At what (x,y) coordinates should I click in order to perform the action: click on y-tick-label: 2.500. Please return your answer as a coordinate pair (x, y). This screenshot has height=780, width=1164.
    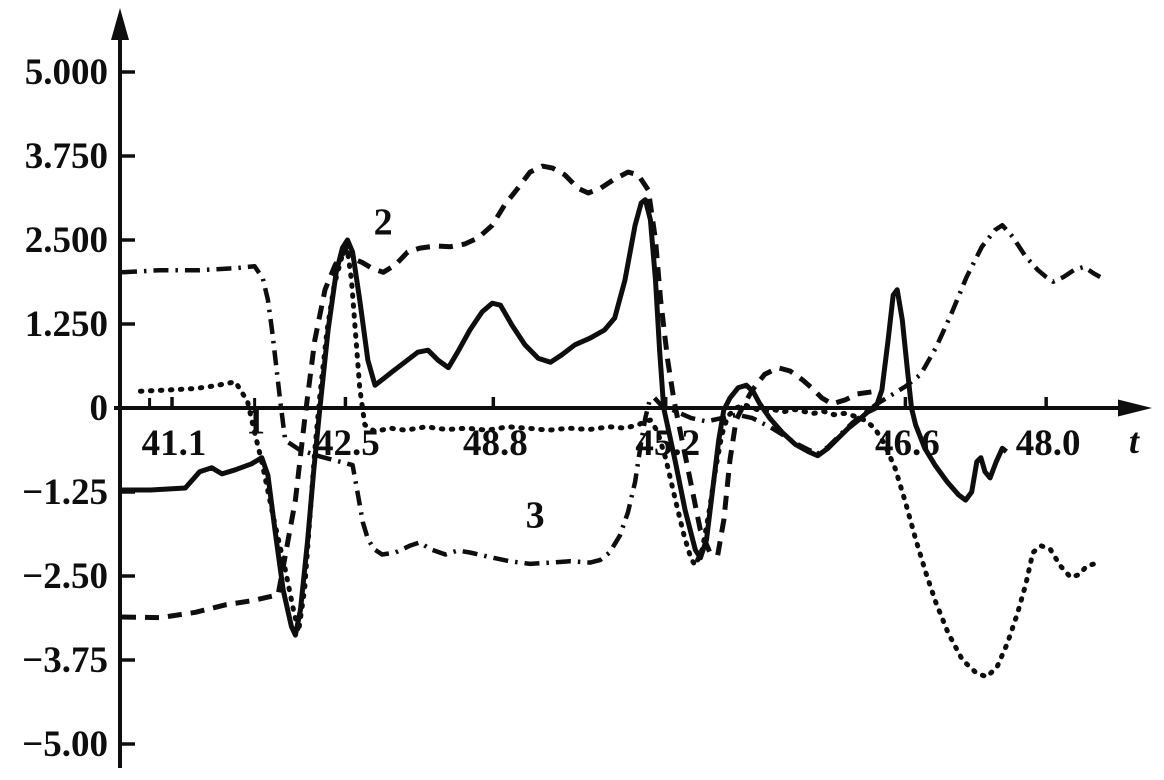
    Looking at the image, I should click on (66, 240).